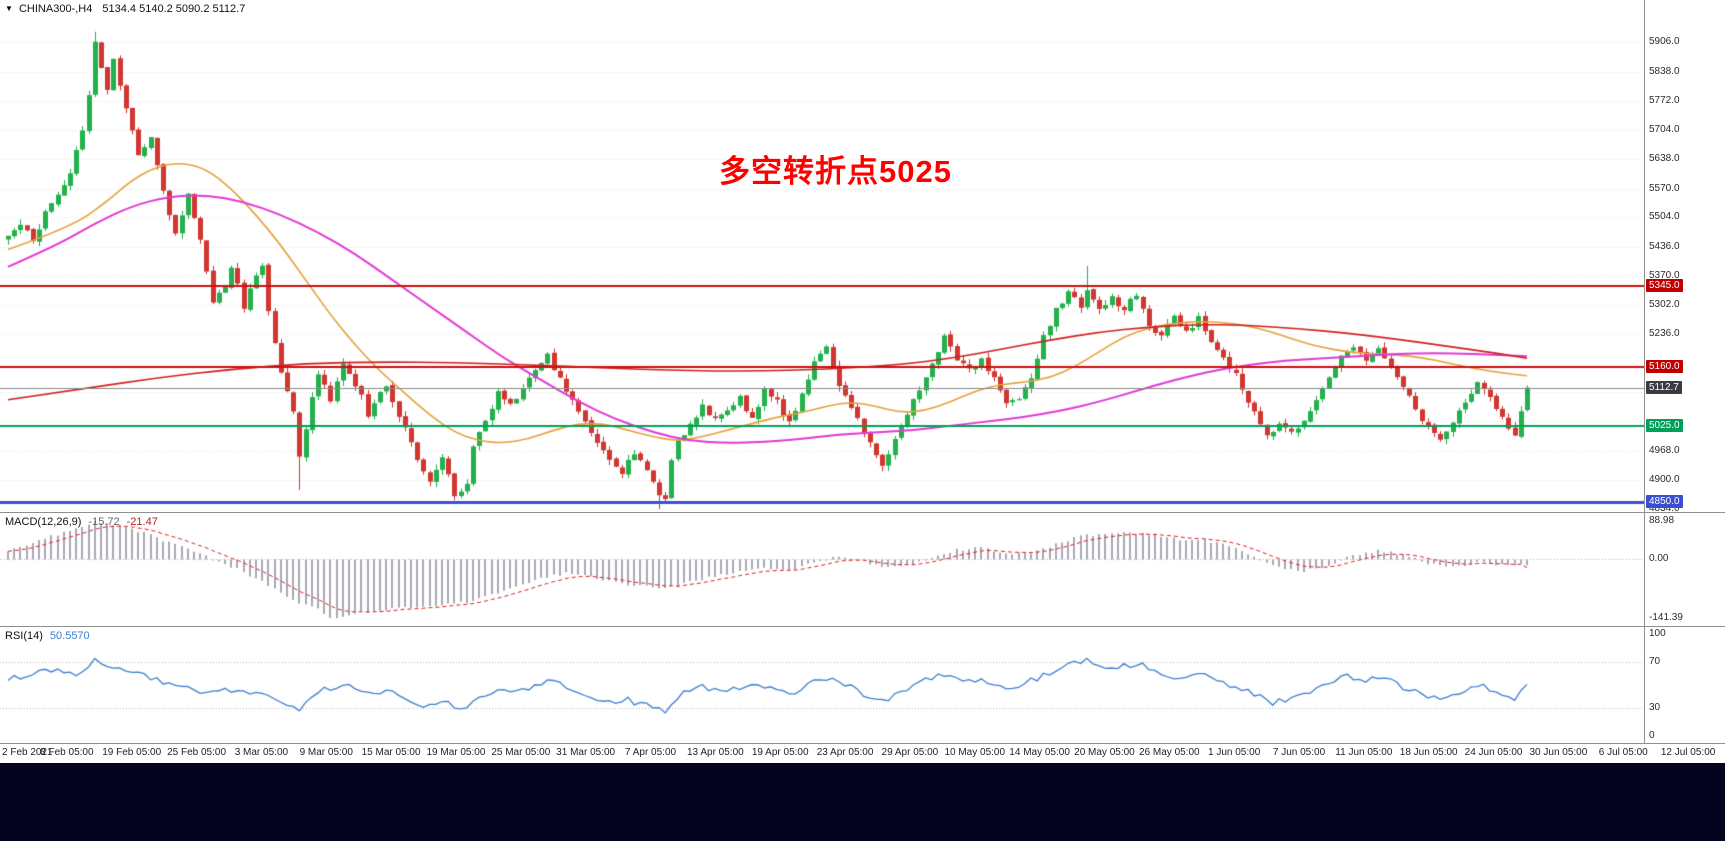 The image size is (1725, 841). I want to click on price-tick-label: 5370.0, so click(1664, 275).